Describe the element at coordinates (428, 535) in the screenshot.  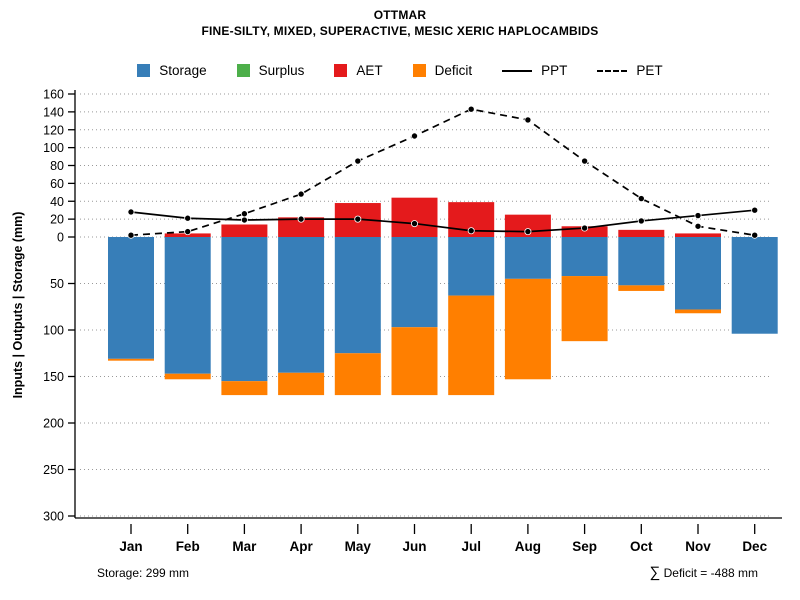
I see `x-axis: Jan Feb Mar Apr May Jun Jul Aug Sep Oct Nov Dec` at that location.